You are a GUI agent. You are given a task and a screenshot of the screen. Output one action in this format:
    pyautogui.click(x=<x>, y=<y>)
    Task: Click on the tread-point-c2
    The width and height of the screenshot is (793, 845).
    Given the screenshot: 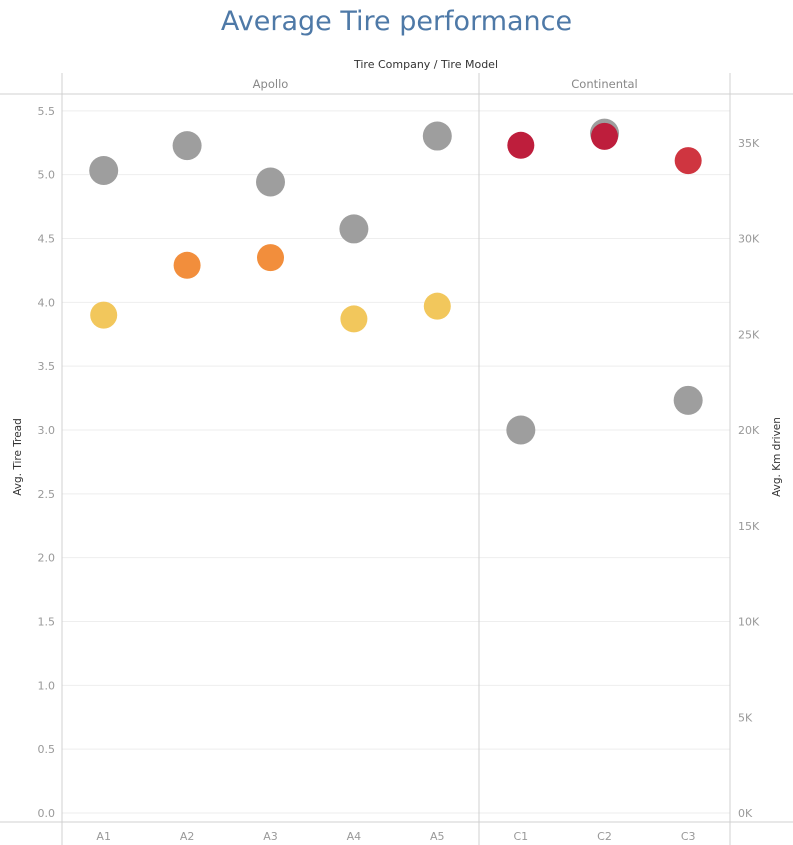 What is the action you would take?
    pyautogui.click(x=604, y=136)
    